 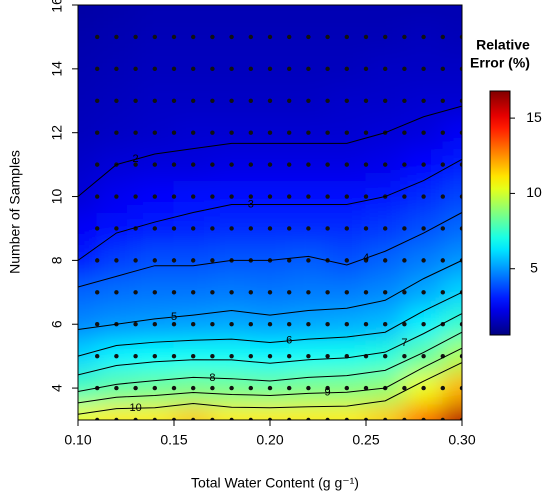 I want to click on x-tick-label: 0.10, so click(x=77, y=440).